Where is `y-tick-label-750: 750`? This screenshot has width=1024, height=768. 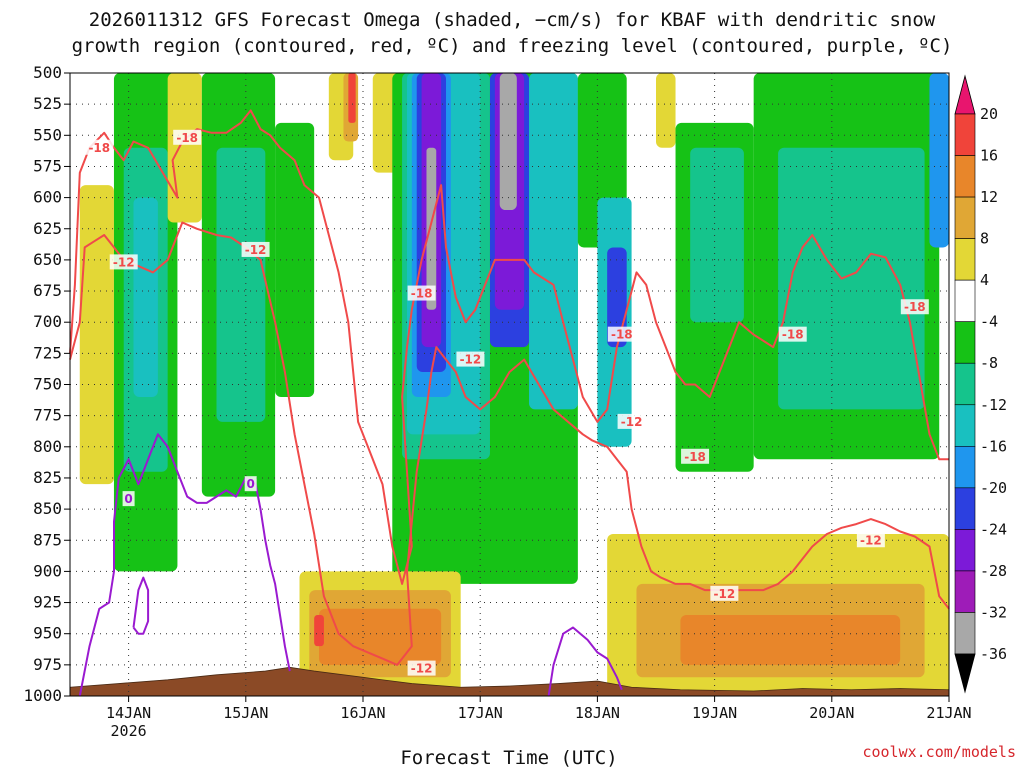
y-tick-label-750: 750 is located at coordinates (47, 384).